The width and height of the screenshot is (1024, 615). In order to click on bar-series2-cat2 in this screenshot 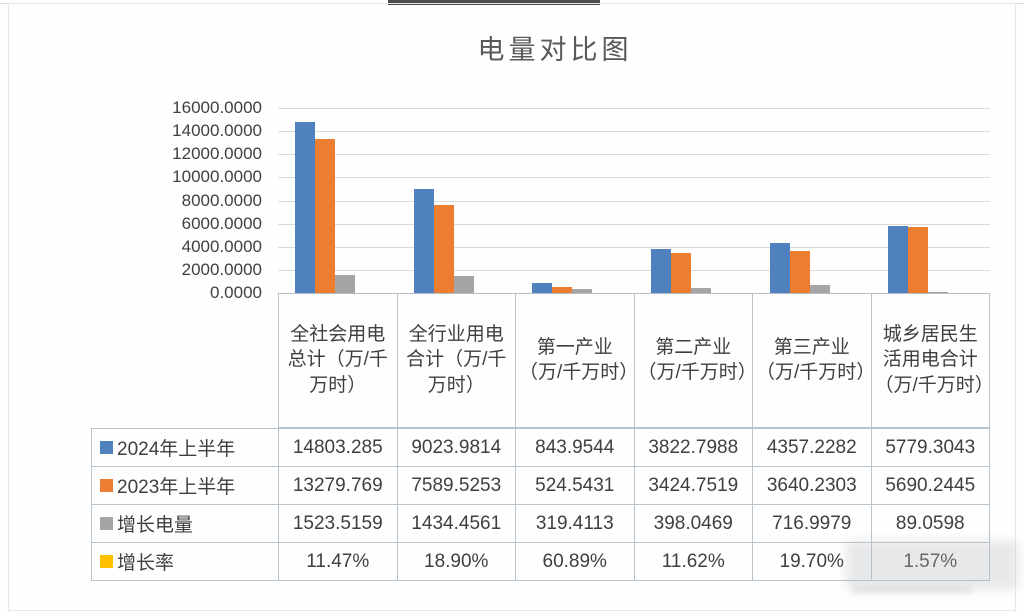, I will do `click(443, 249)`.